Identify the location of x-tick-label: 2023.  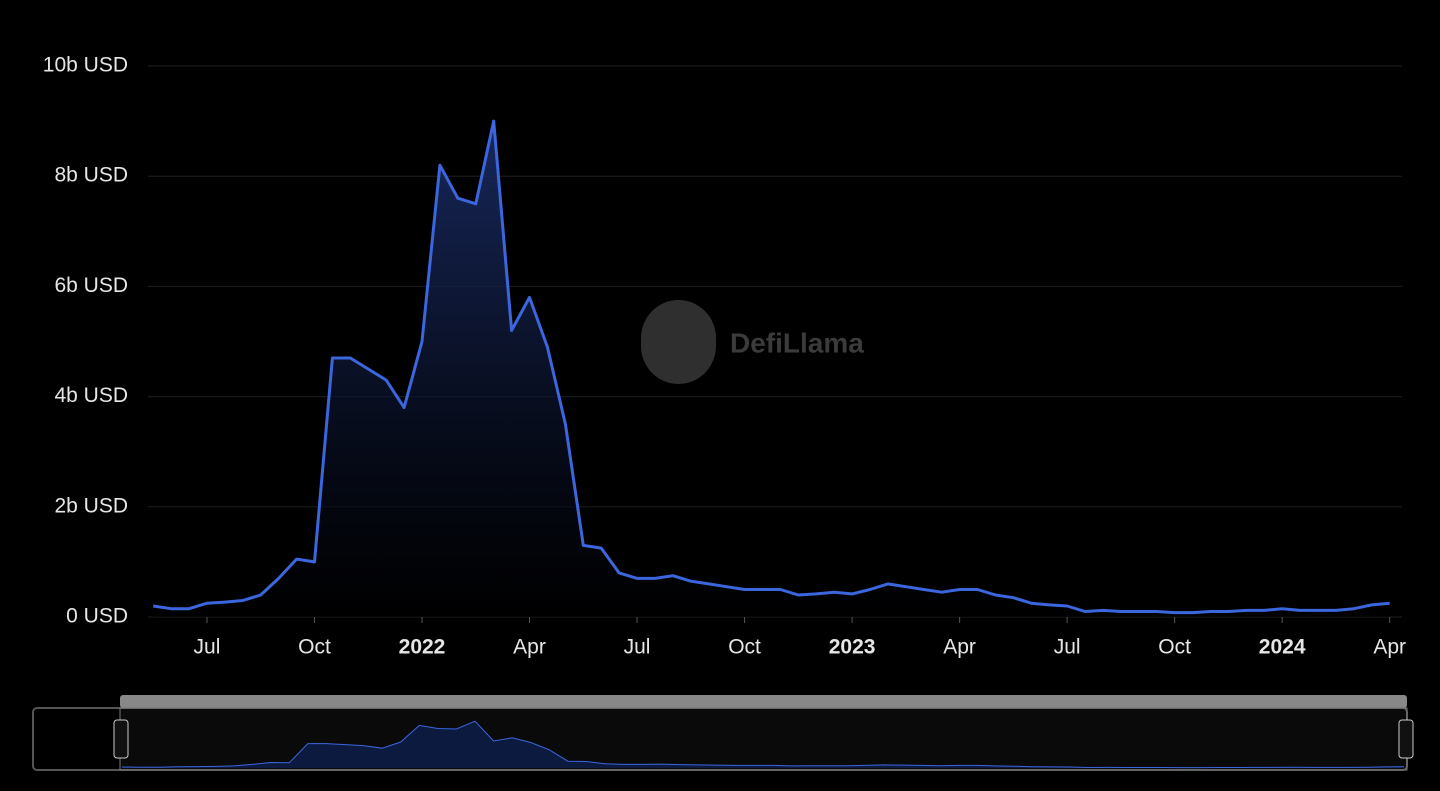
(852, 647).